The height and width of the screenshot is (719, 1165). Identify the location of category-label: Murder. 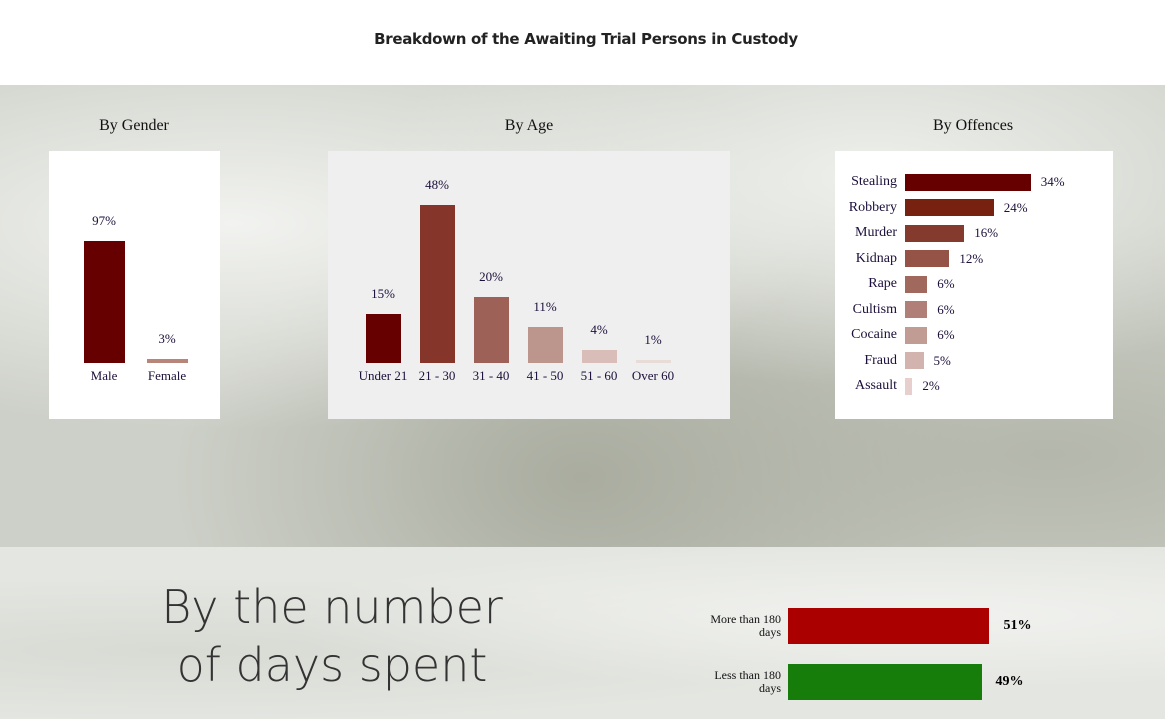
(876, 232).